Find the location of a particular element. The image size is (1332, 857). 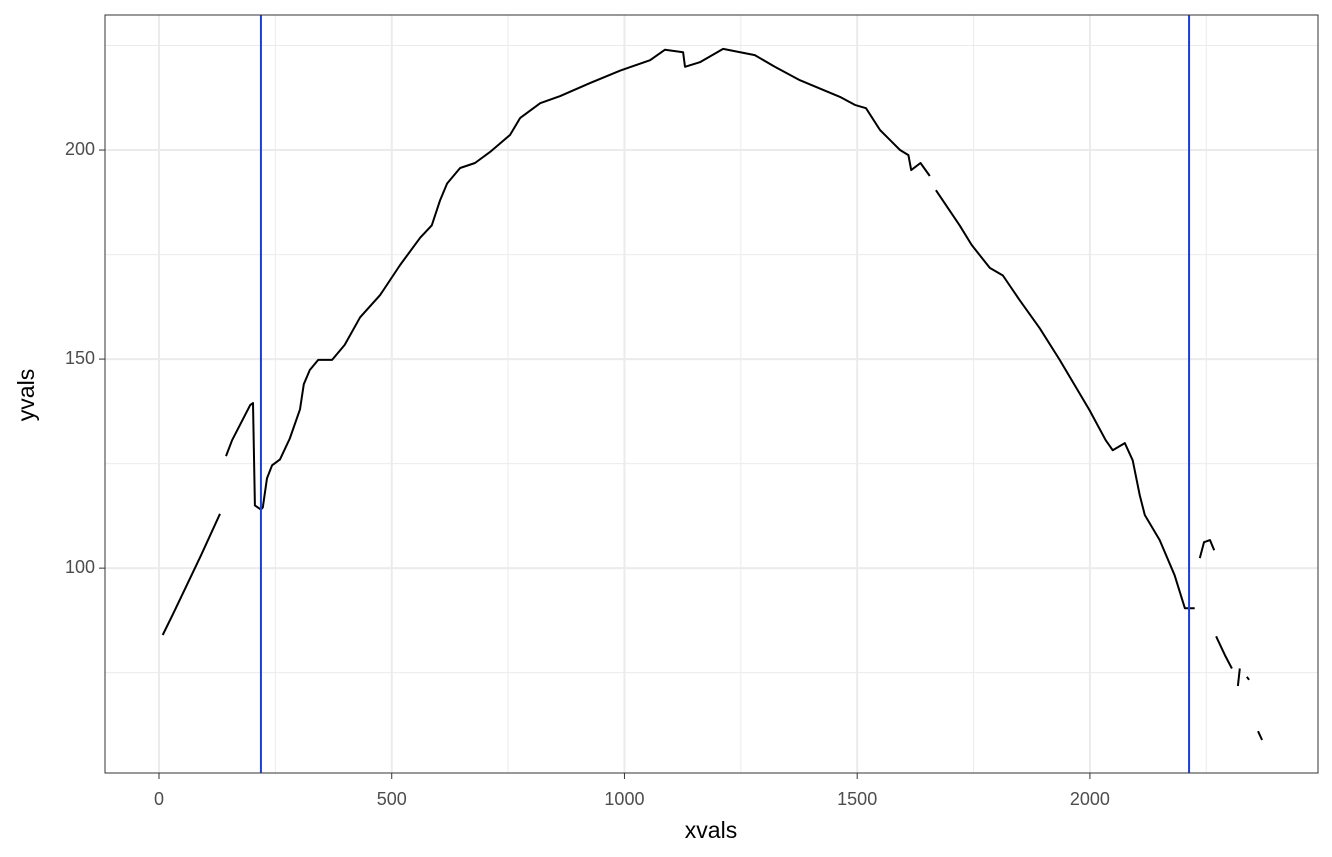

y-tick-label: 100 is located at coordinates (80, 567).